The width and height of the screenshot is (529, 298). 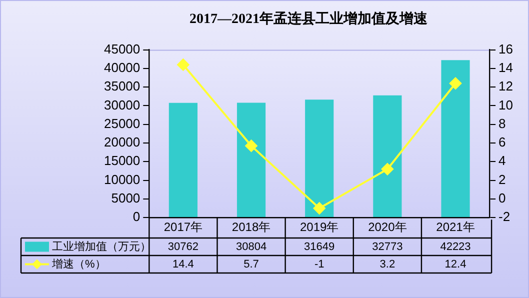 I want to click on y-tick-label: 0, so click(x=136, y=216).